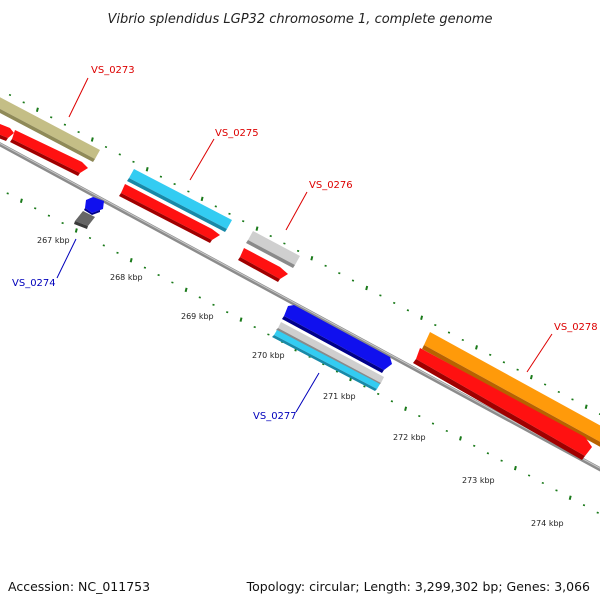 The width and height of the screenshot is (600, 600). What do you see at coordinates (113, 70) in the screenshot?
I see `gene-label-VS_0273: VS_0273` at bounding box center [113, 70].